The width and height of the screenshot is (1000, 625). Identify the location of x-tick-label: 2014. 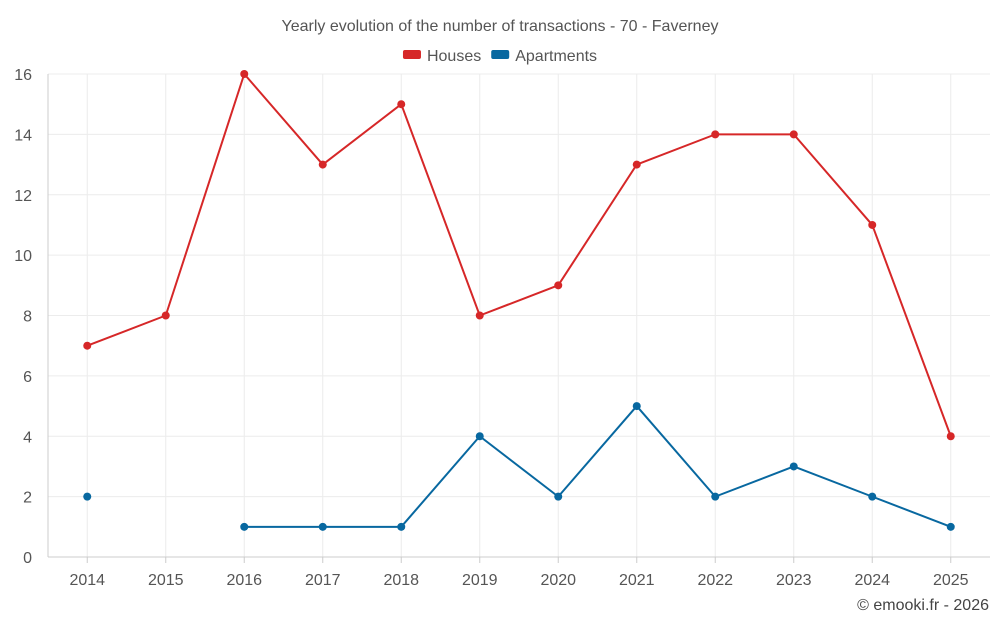
(87, 580).